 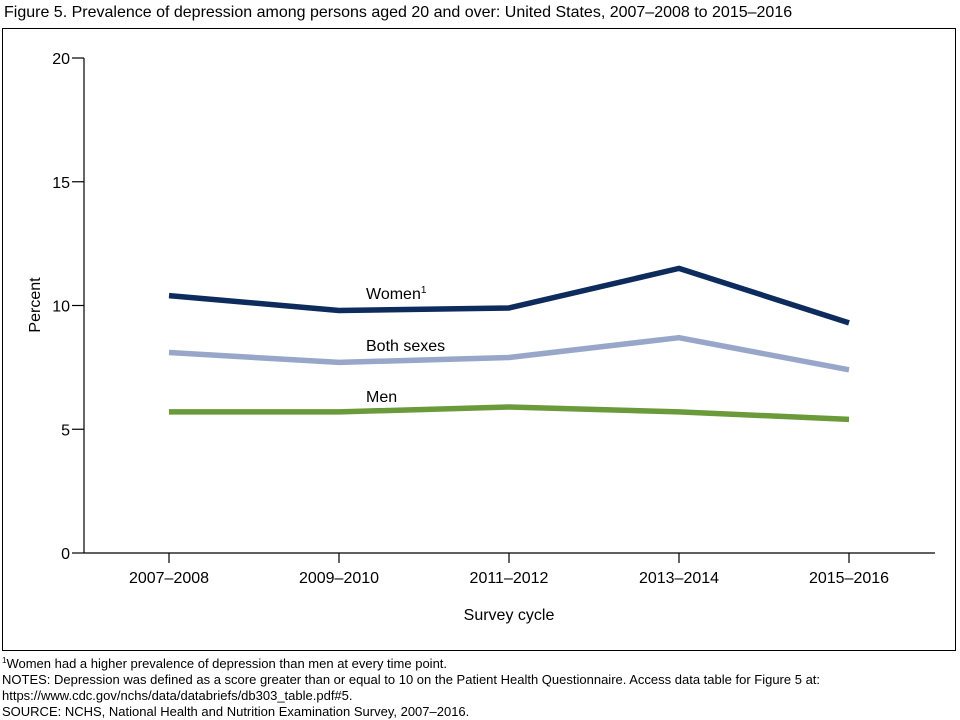 What do you see at coordinates (61, 59) in the screenshot?
I see `y-tick-label: 20` at bounding box center [61, 59].